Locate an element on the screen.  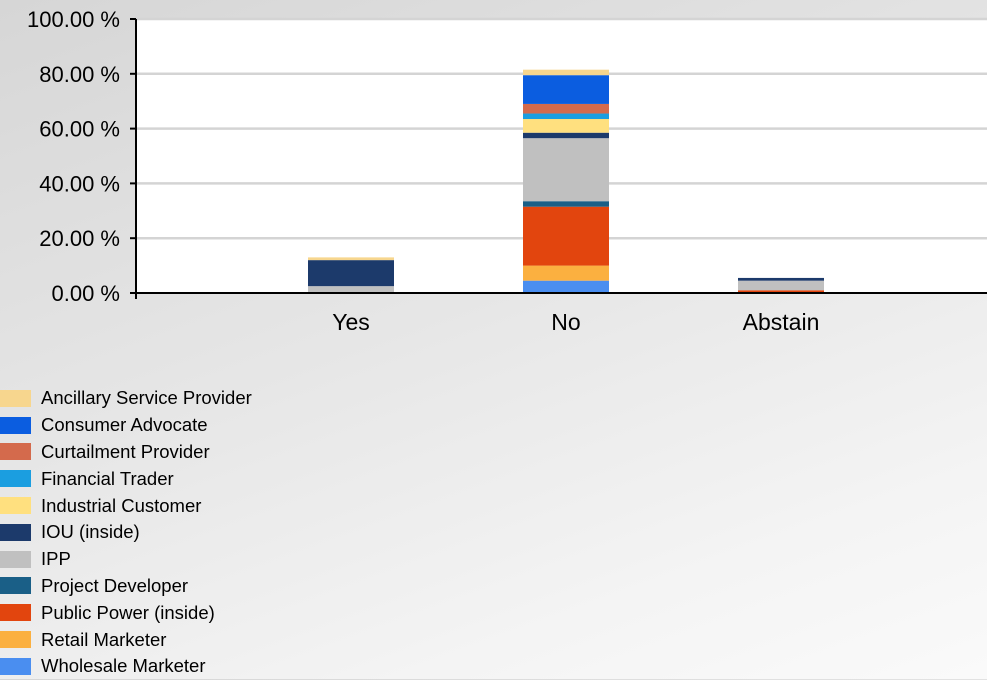
legend-label: Public Power (inside) is located at coordinates (128, 612).